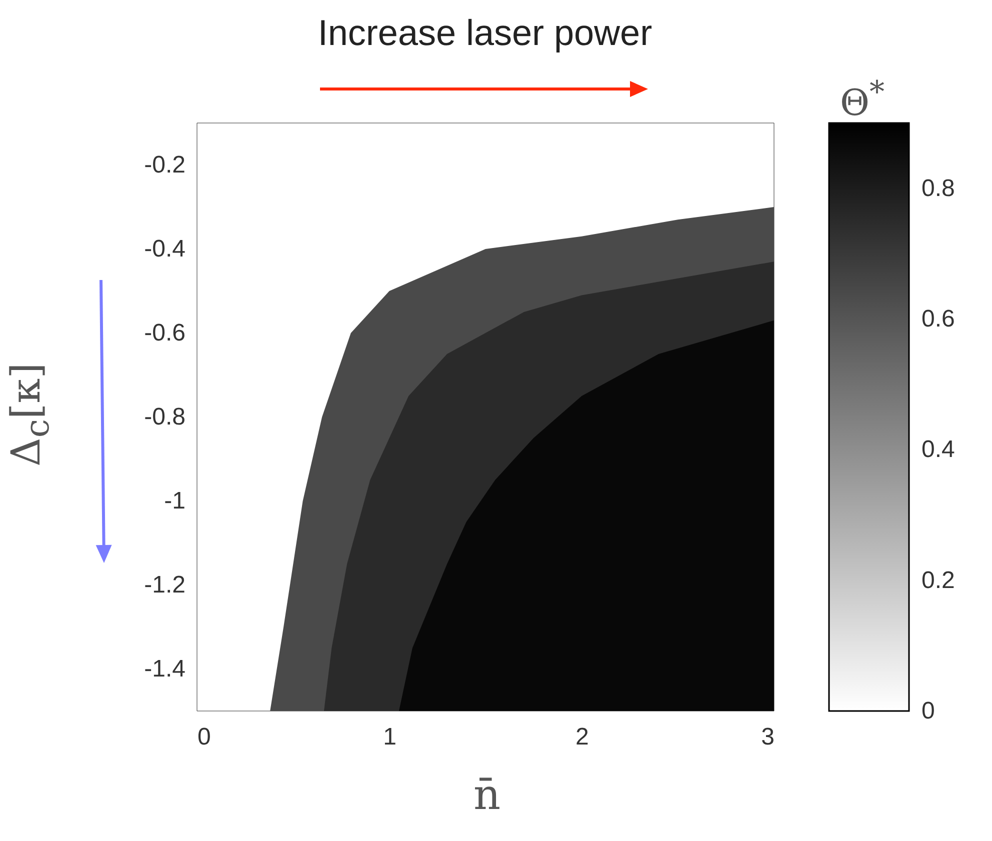 The width and height of the screenshot is (992, 841). What do you see at coordinates (165, 249) in the screenshot?
I see `y-tick-label: -0.4` at bounding box center [165, 249].